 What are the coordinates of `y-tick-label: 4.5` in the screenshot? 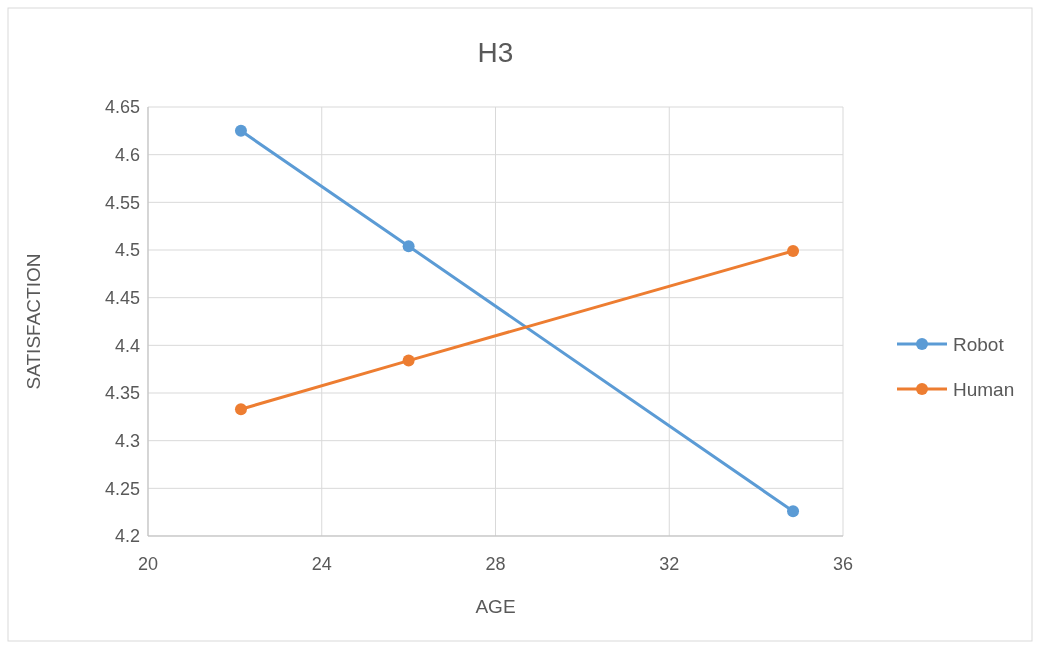 It's located at (127, 250).